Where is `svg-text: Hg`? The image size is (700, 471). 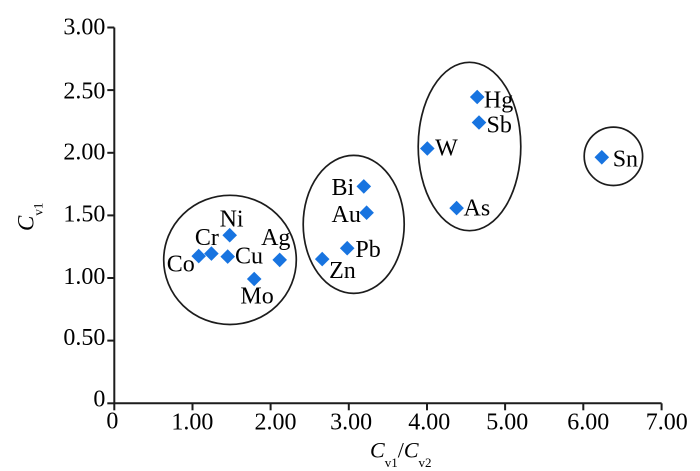 svg-text: Hg is located at coordinates (498, 100).